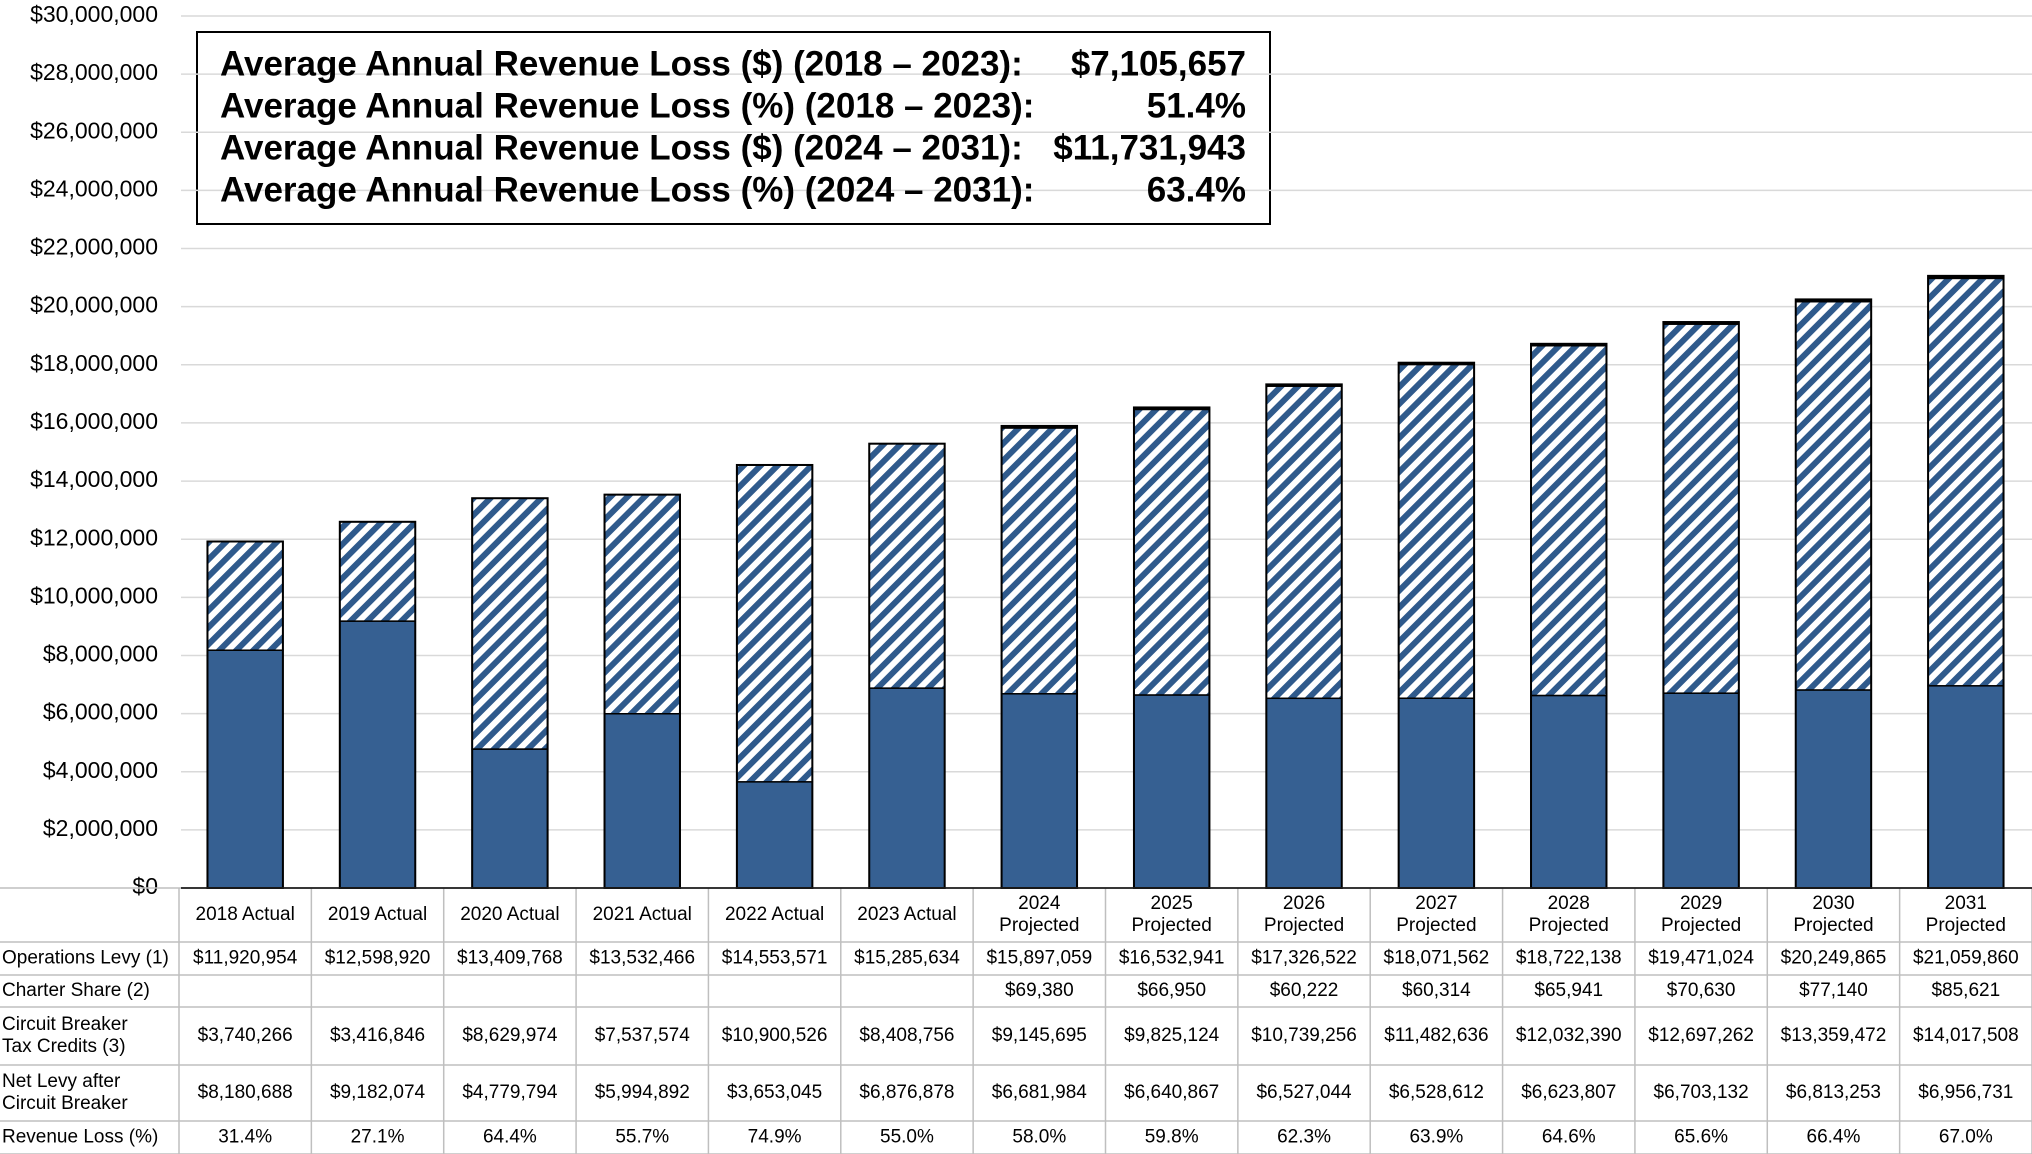 The height and width of the screenshot is (1154, 2032). I want to click on x-tick-label: 2023 Actual, so click(906, 914).